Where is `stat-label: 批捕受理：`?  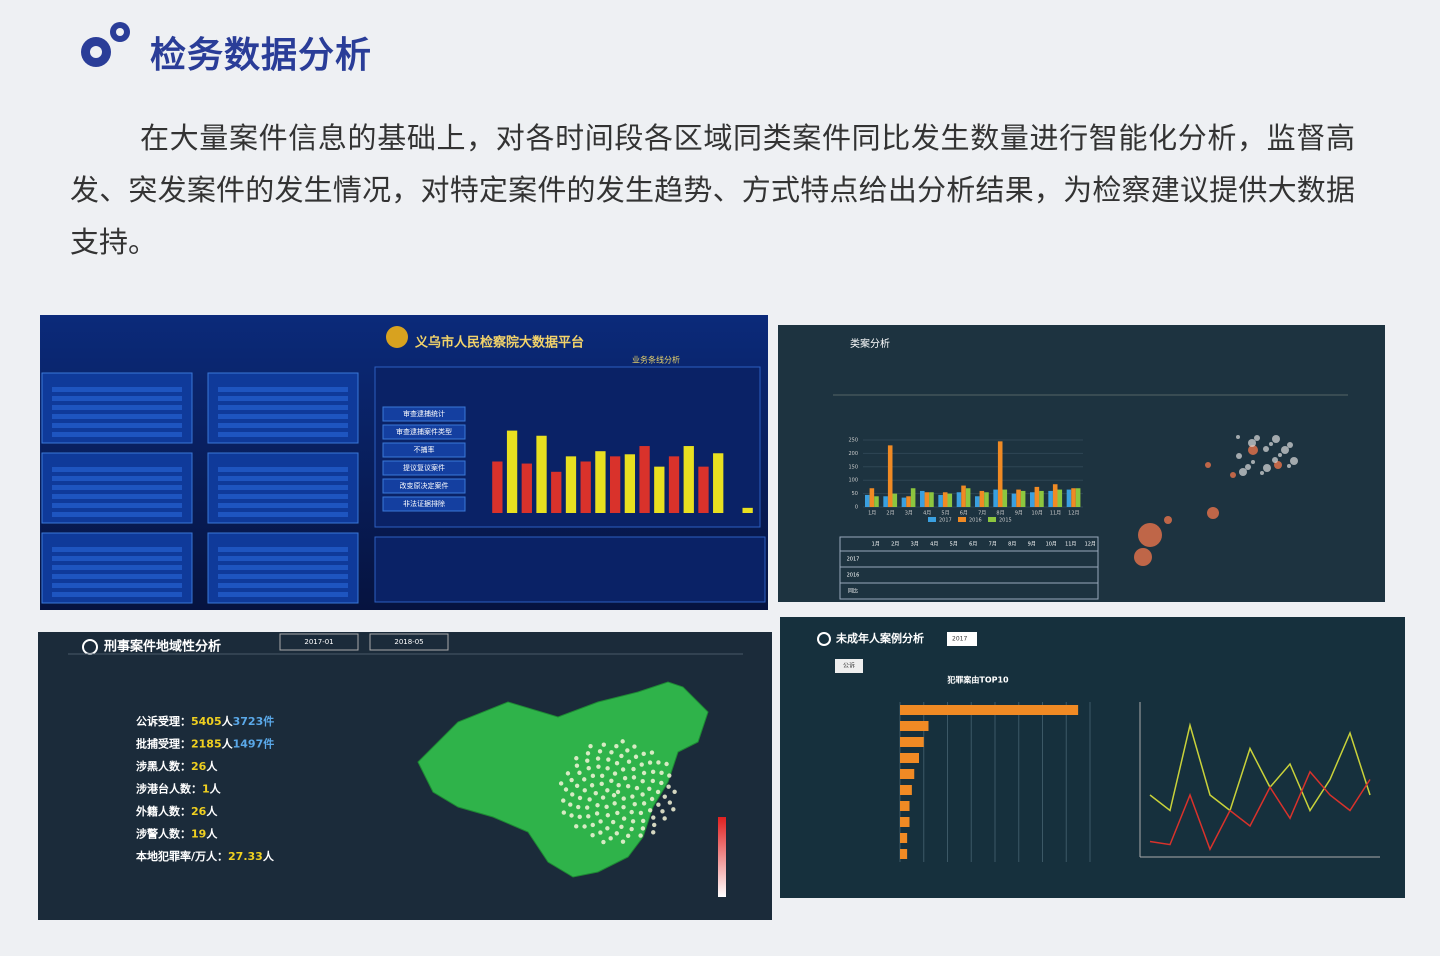
stat-label: 批捕受理： is located at coordinates (163, 744).